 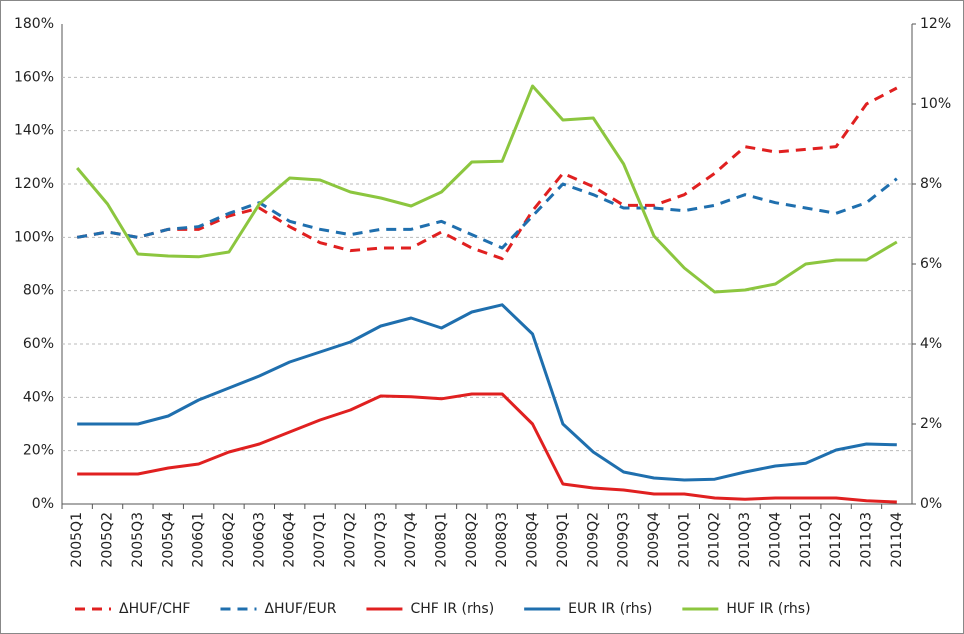 What do you see at coordinates (502, 540) in the screenshot?
I see `x-tick-label: 2008Q3` at bounding box center [502, 540].